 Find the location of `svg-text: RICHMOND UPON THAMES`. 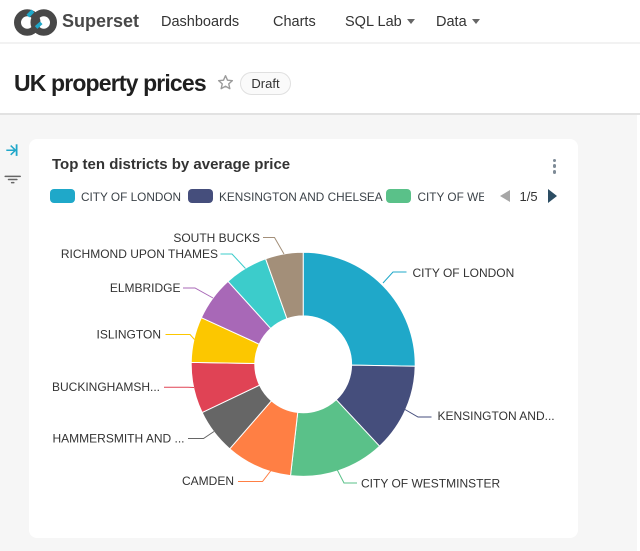

svg-text: RICHMOND UPON THAMES is located at coordinates (139, 254).